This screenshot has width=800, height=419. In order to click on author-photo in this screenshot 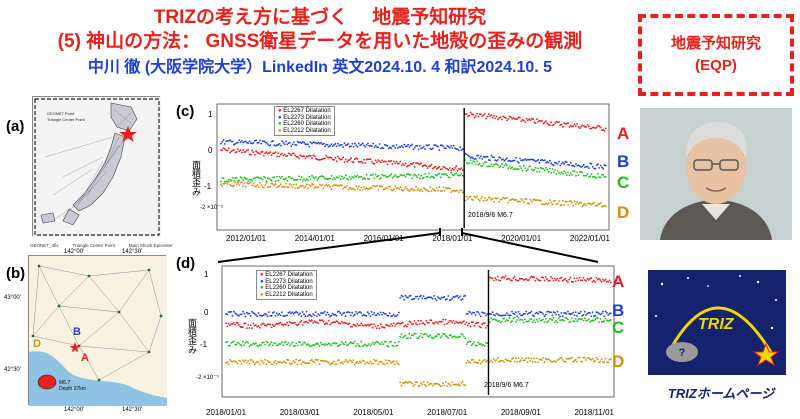, I will do `click(716, 174)`.